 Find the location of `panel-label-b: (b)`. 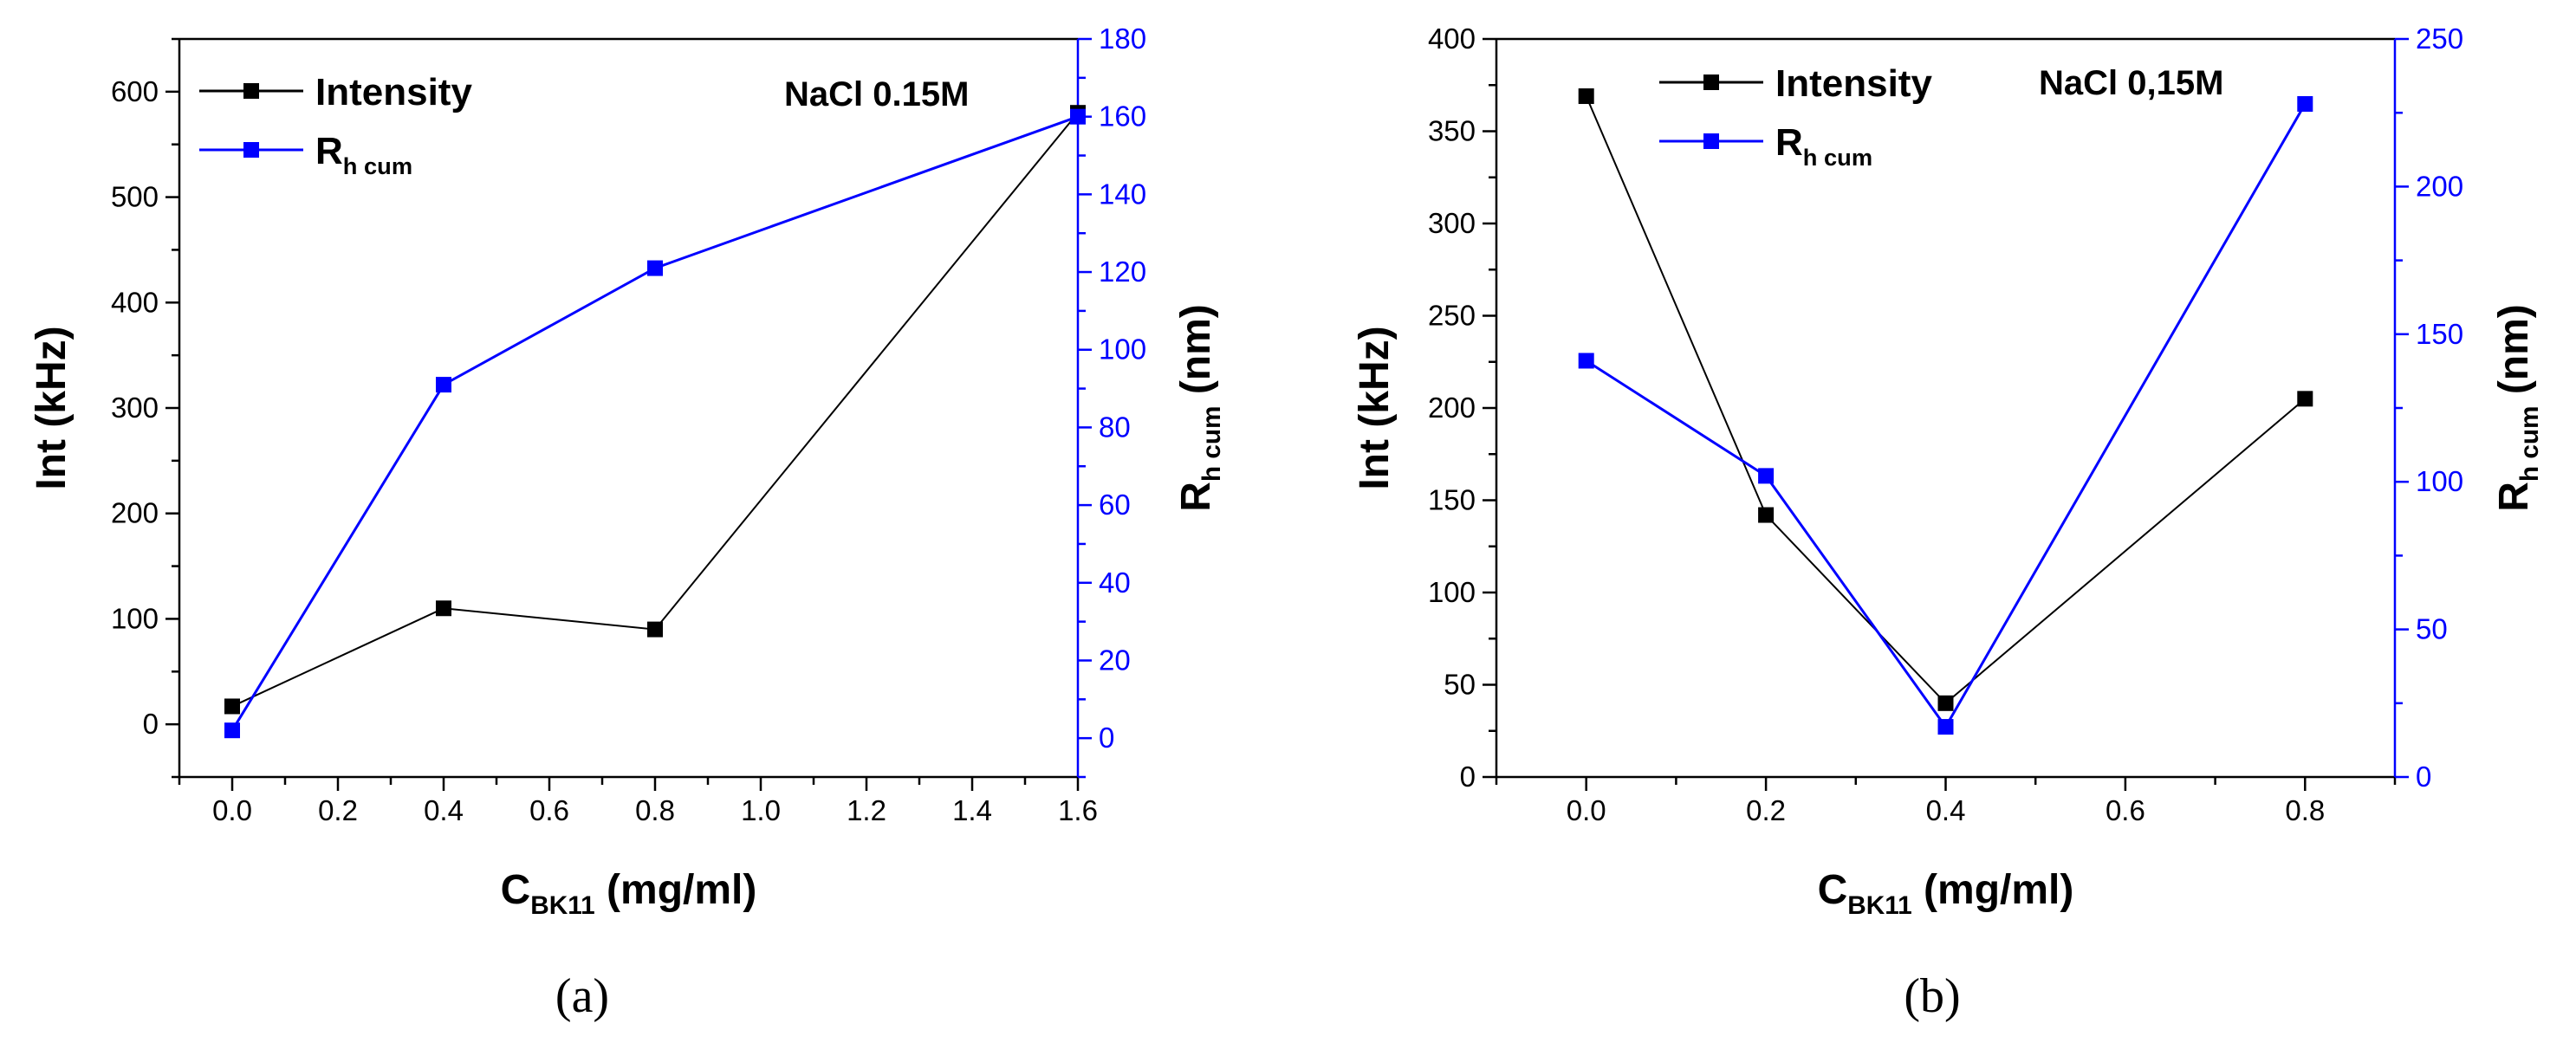

panel-label-b: (b) is located at coordinates (1932, 996).